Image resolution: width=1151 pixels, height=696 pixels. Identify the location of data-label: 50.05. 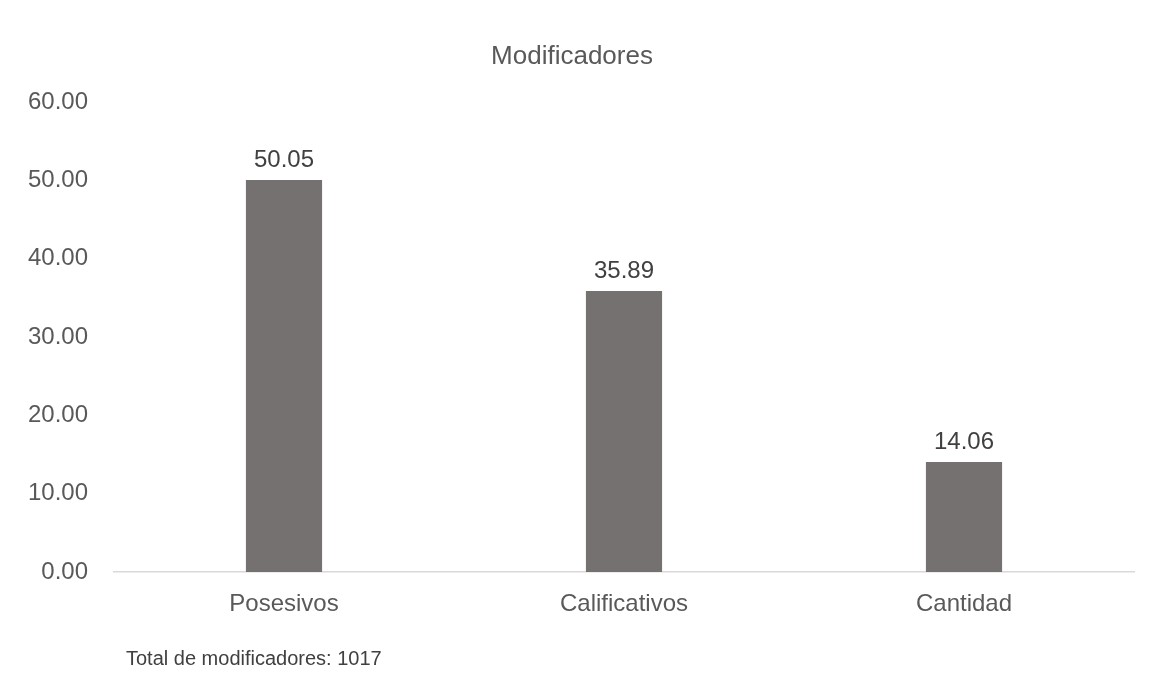
(284, 158).